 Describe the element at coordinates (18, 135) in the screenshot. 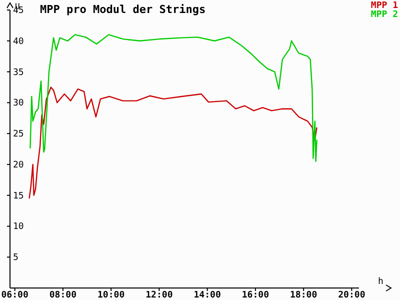

I see `y-tick-label: 25` at that location.